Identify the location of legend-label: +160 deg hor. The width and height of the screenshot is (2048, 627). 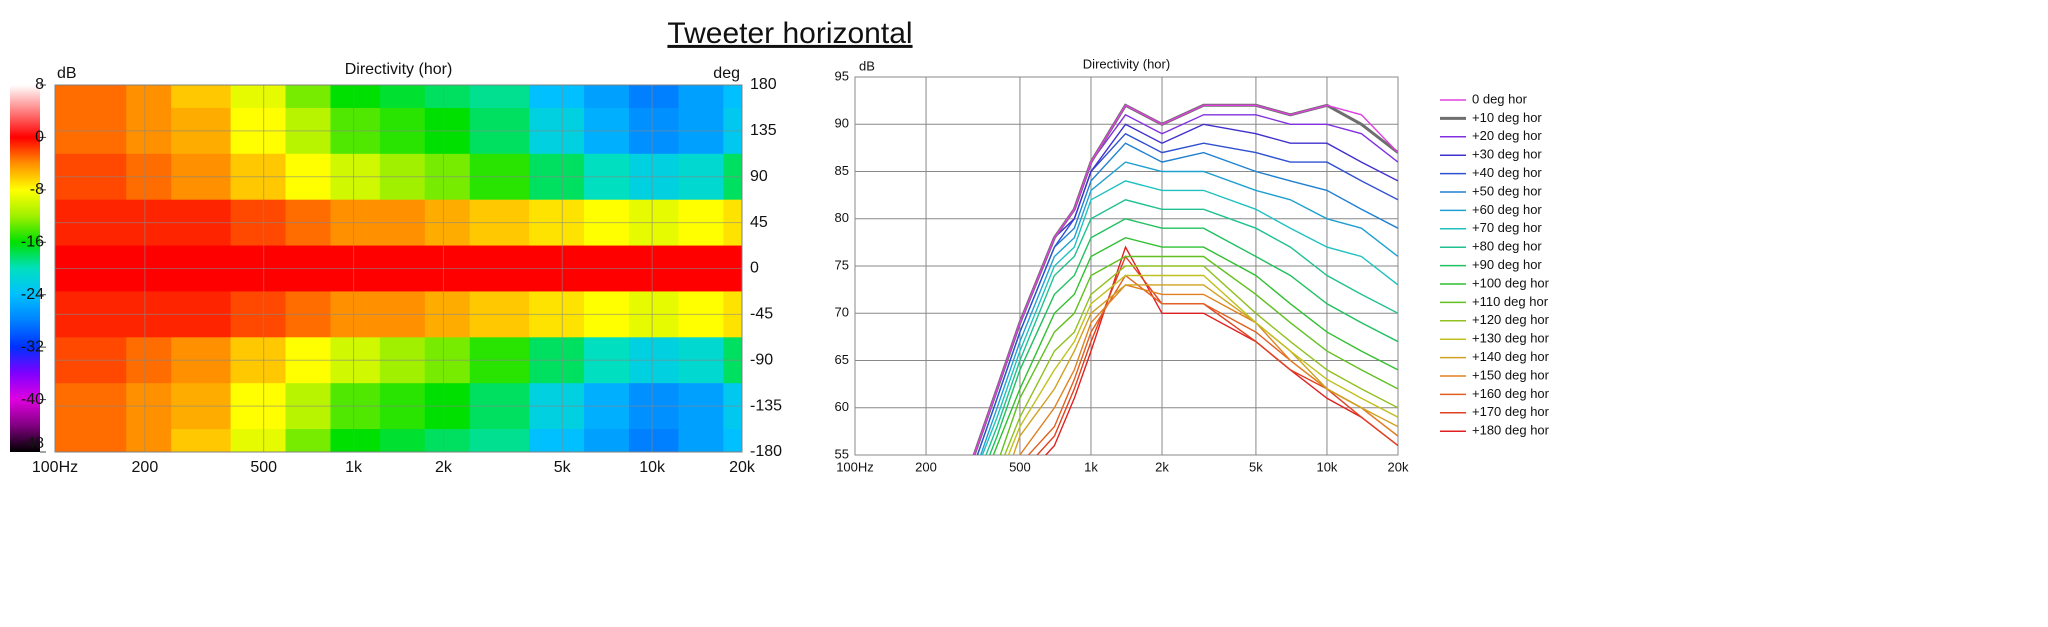
(1511, 393).